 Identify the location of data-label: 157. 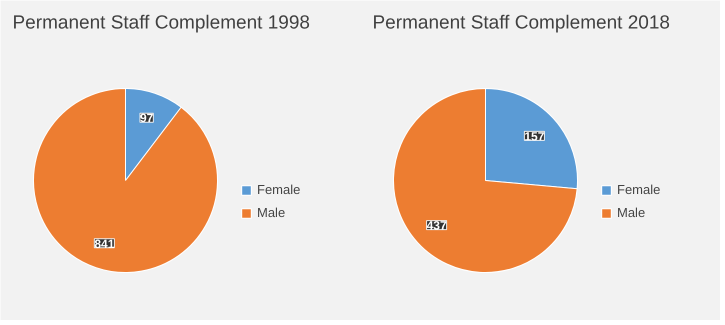
(534, 136).